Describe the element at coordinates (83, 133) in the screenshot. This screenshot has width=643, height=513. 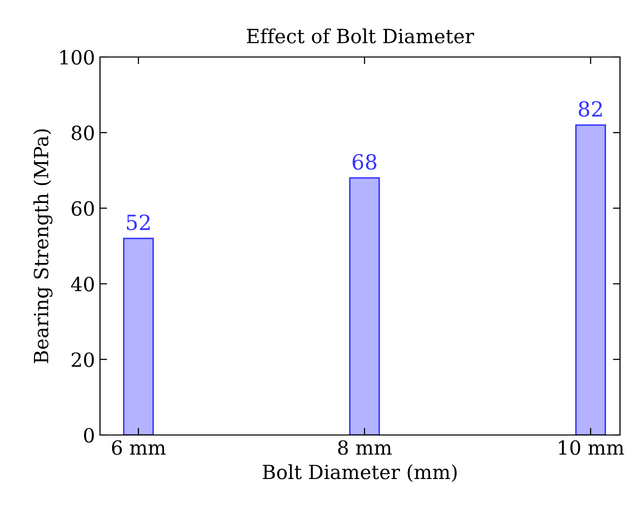
I see `y-tick-label: 80` at that location.